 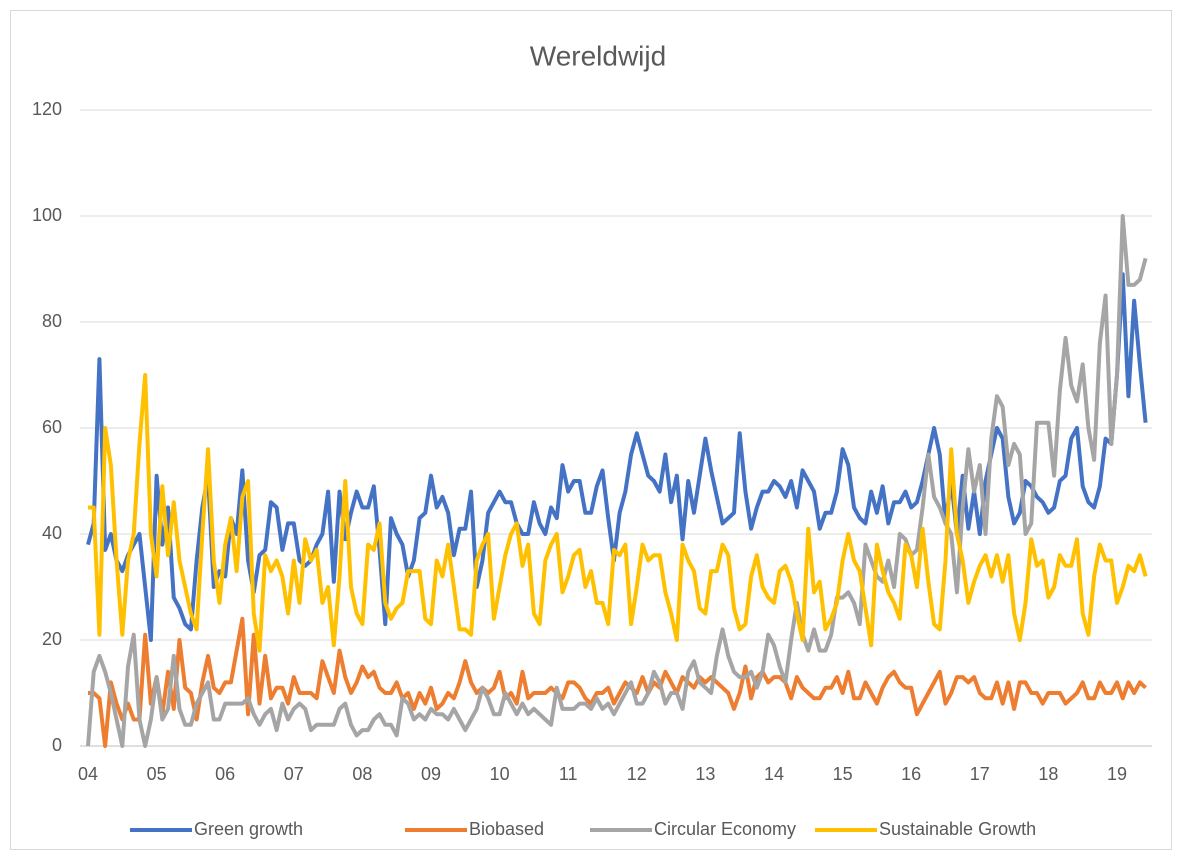 What do you see at coordinates (248, 829) in the screenshot?
I see `legend-label: Green growth` at bounding box center [248, 829].